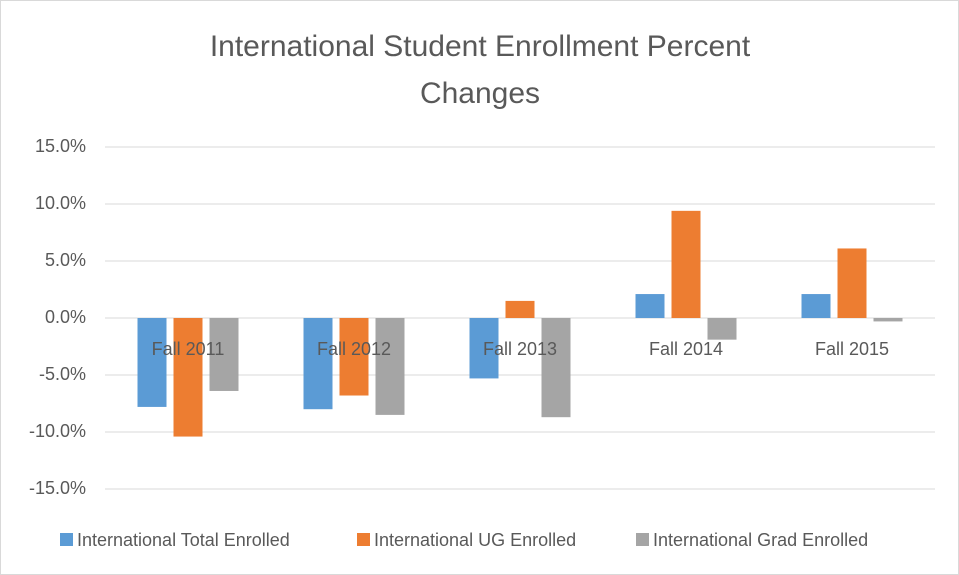  What do you see at coordinates (65, 260) in the screenshot?
I see `y-tick-label: 5.0%` at bounding box center [65, 260].